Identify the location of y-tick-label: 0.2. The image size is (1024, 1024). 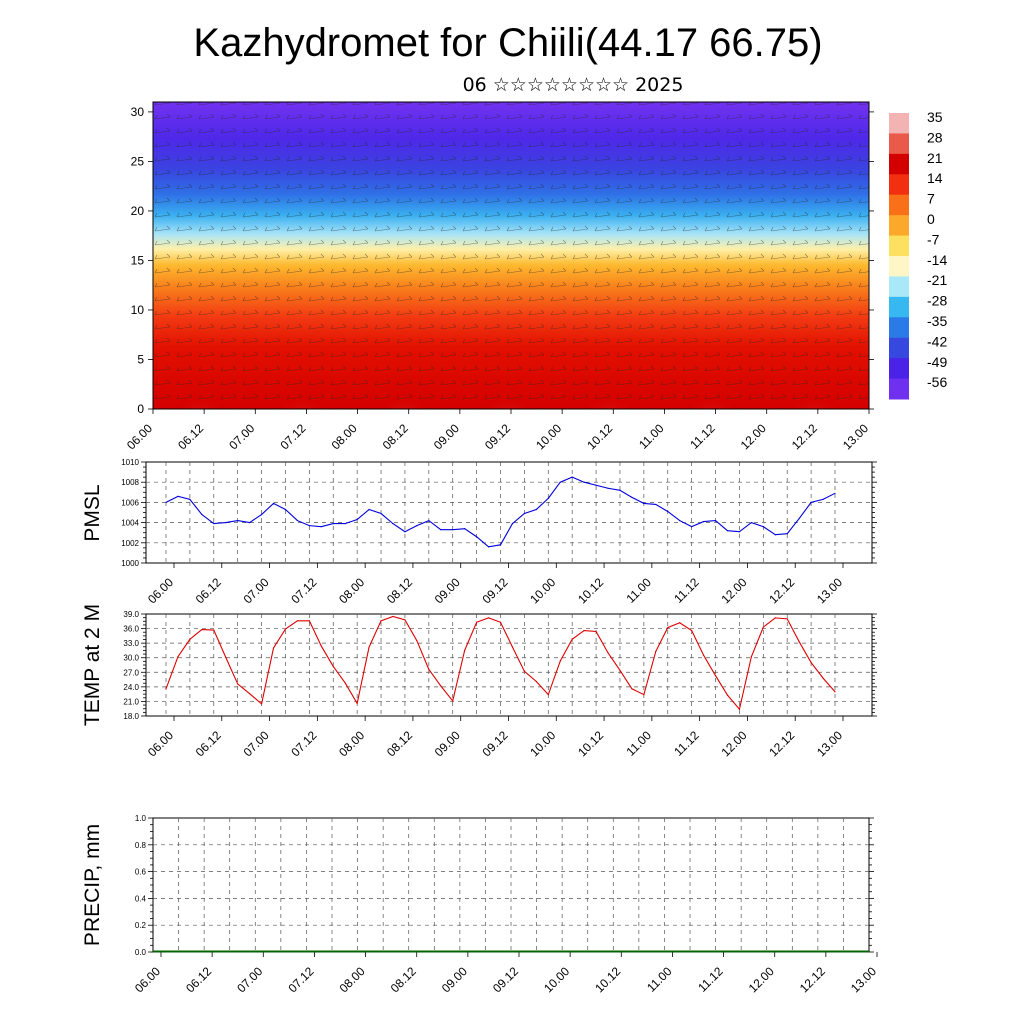
(141, 925).